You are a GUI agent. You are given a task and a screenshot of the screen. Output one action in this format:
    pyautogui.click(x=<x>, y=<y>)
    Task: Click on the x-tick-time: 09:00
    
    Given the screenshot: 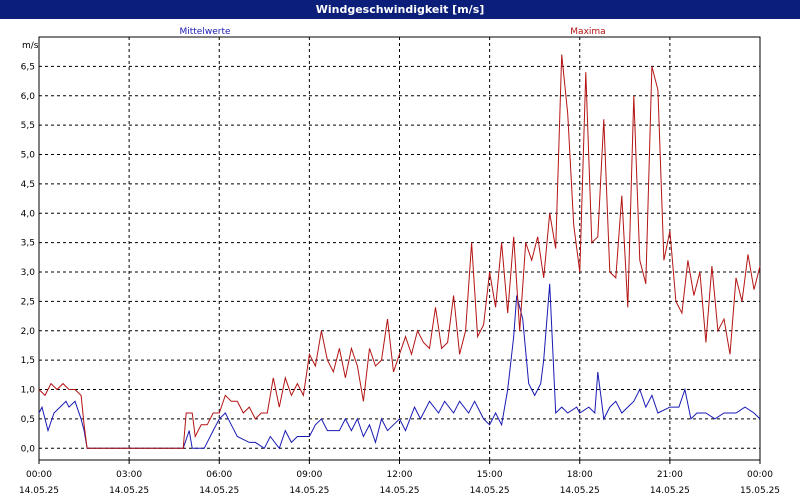 What is the action you would take?
    pyautogui.click(x=309, y=475)
    